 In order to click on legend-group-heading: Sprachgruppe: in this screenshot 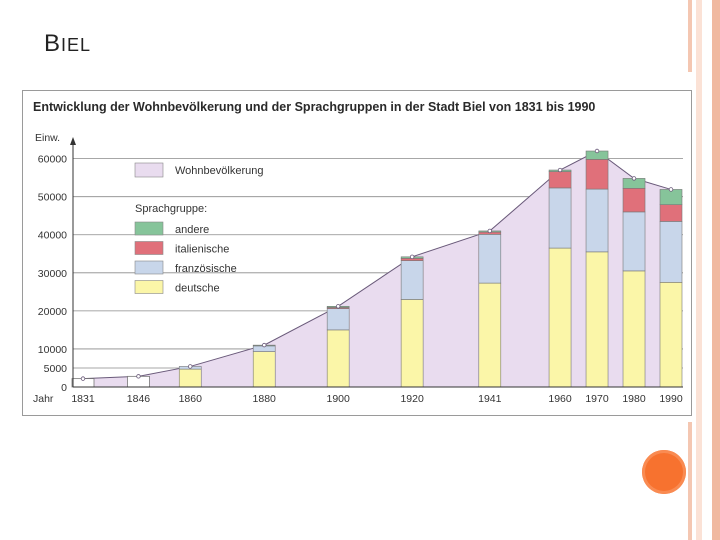, I will do `click(171, 209)`.